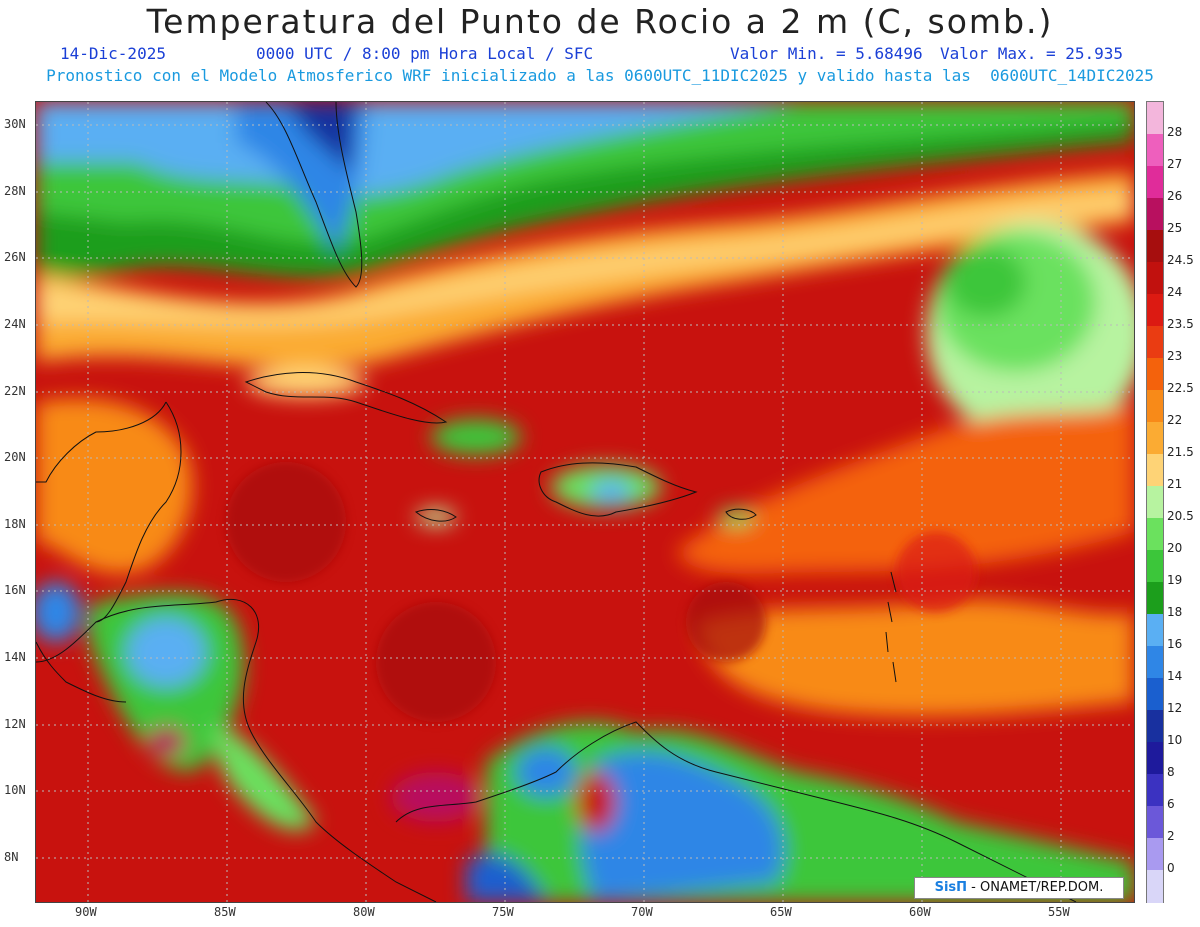  What do you see at coordinates (86, 912) in the screenshot?
I see `lon-label: 90W` at bounding box center [86, 912].